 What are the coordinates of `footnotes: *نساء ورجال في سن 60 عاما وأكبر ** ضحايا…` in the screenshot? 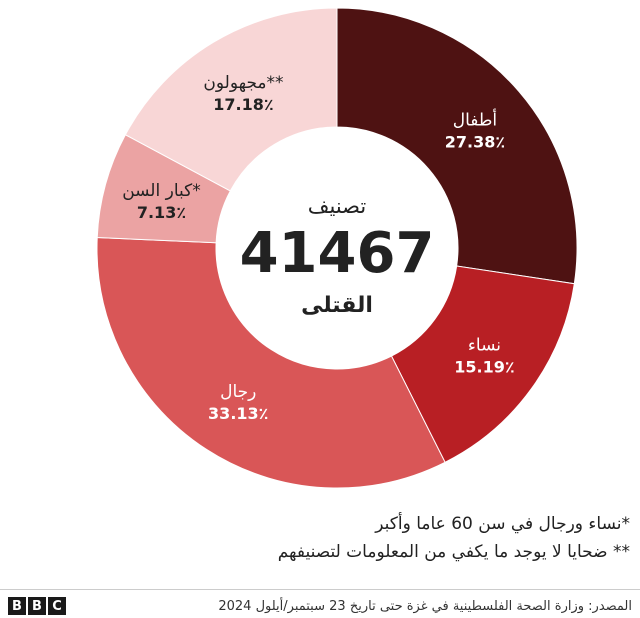 It's located at (454, 538).